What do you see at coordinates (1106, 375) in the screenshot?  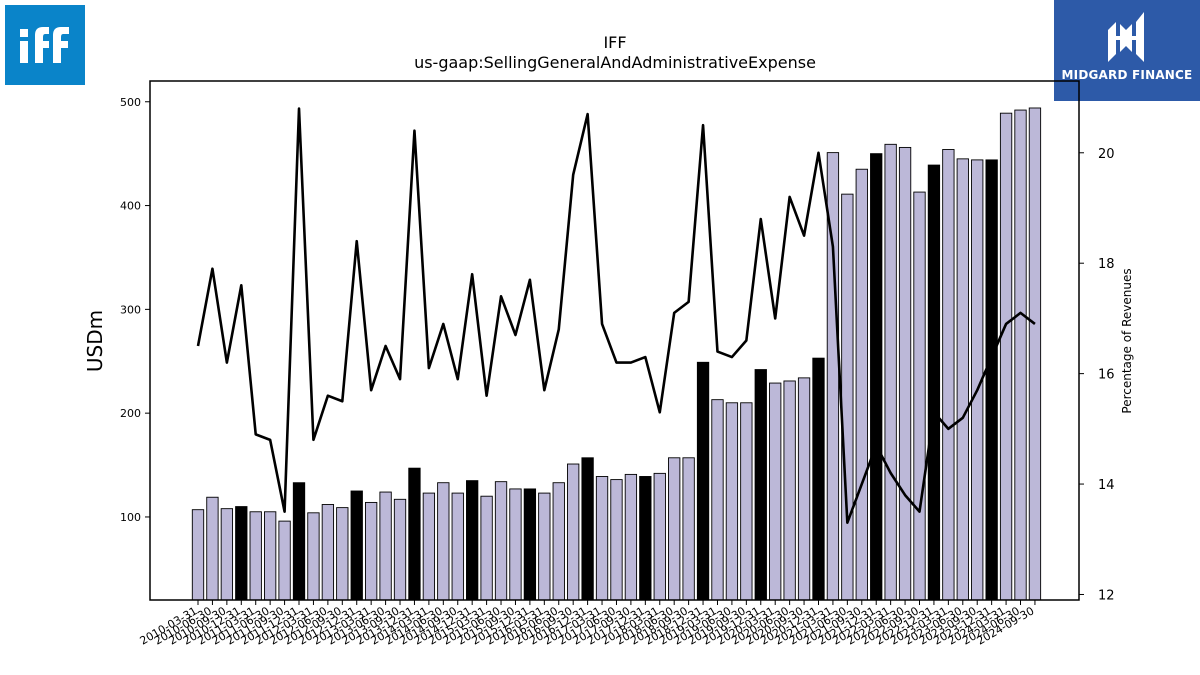 I see `y2-tick-label: 16` at bounding box center [1106, 375].